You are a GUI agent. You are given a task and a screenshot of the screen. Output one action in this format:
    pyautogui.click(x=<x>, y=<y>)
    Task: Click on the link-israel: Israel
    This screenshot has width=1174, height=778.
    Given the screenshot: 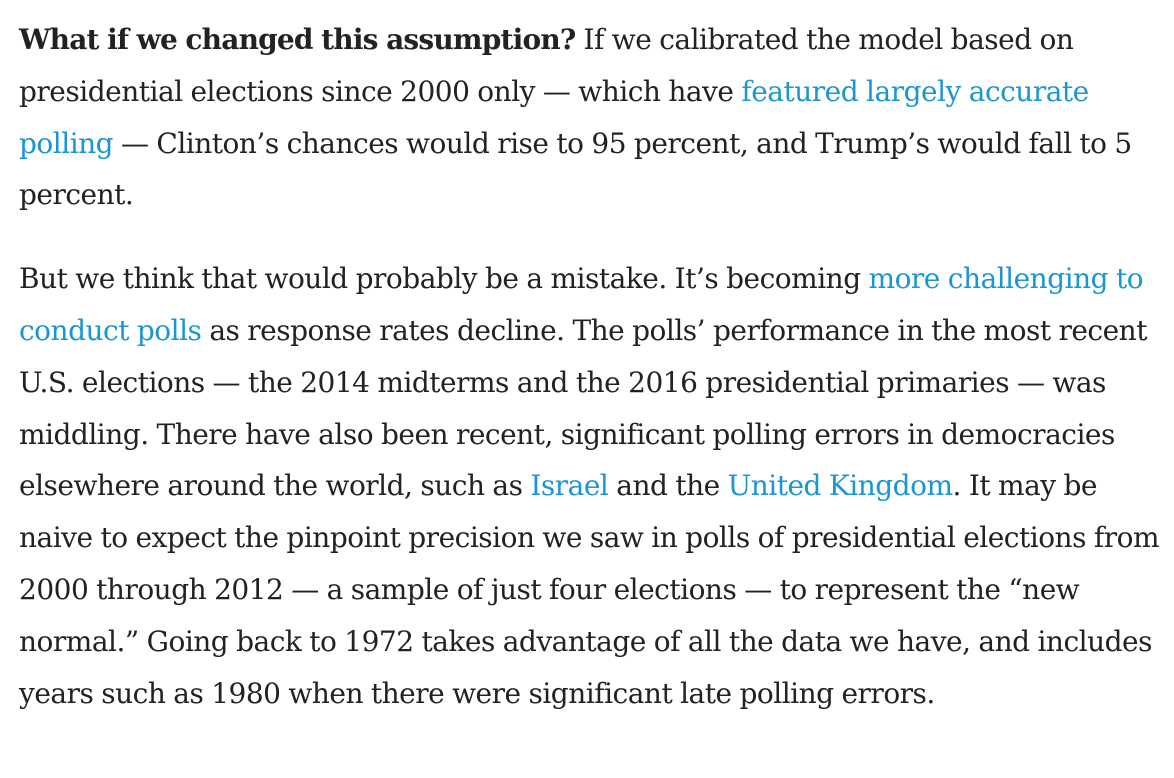 What is the action you would take?
    pyautogui.click(x=569, y=486)
    